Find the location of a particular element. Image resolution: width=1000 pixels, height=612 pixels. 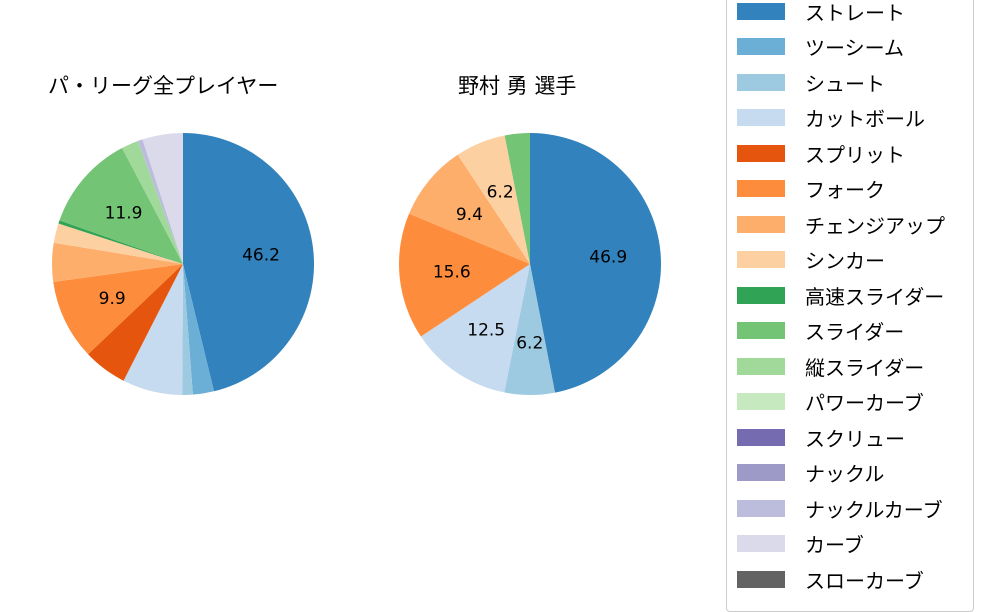

legend-label: 縦スライダー is located at coordinates (865, 367).